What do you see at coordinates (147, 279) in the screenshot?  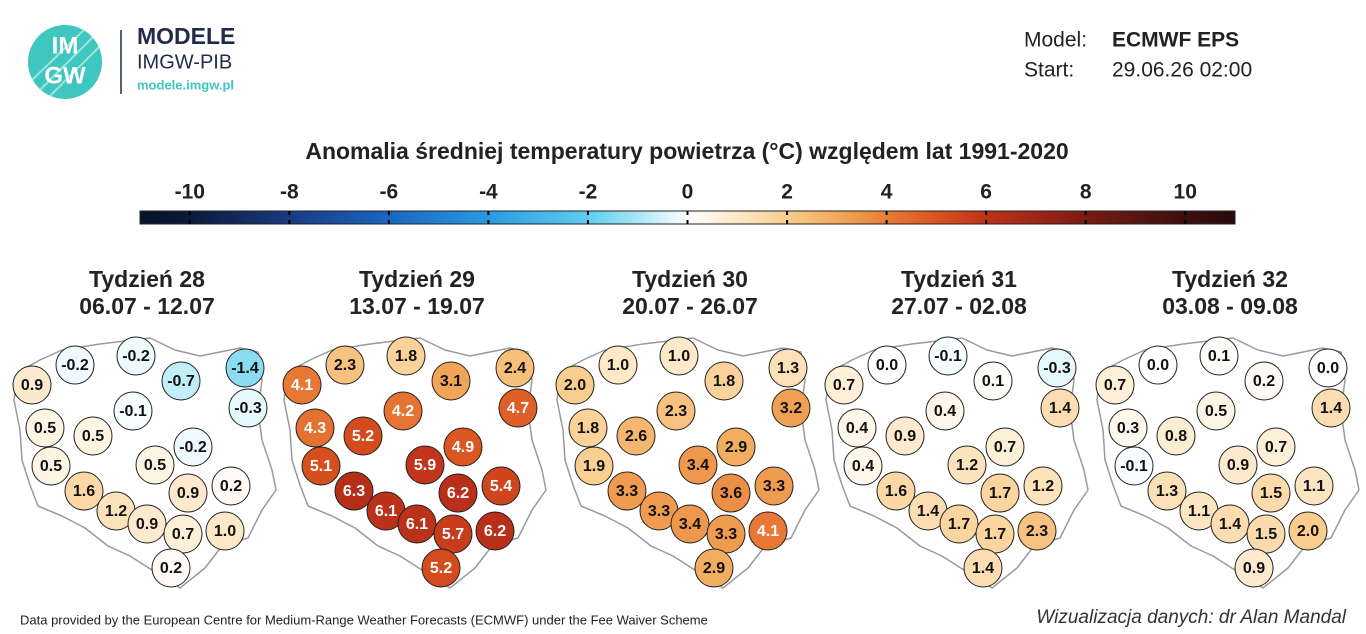 I see `panel-title: Tydzień 28` at bounding box center [147, 279].